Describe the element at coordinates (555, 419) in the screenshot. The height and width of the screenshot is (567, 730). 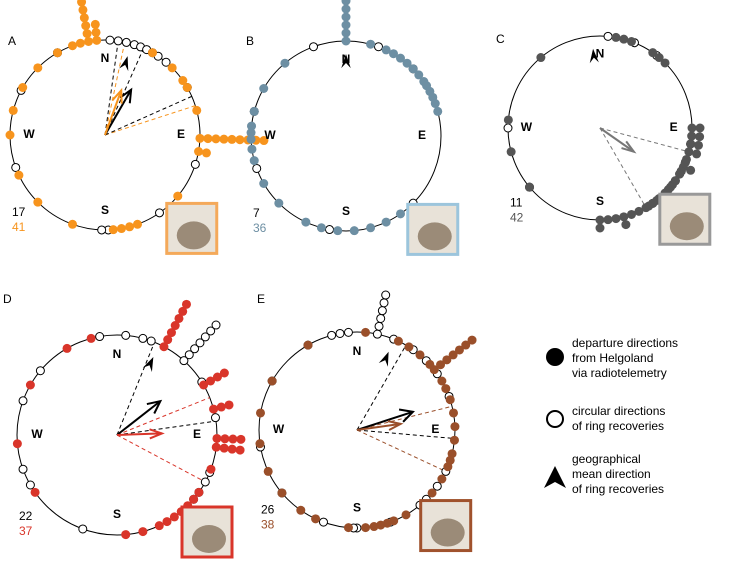
I see `legend-ring` at that location.